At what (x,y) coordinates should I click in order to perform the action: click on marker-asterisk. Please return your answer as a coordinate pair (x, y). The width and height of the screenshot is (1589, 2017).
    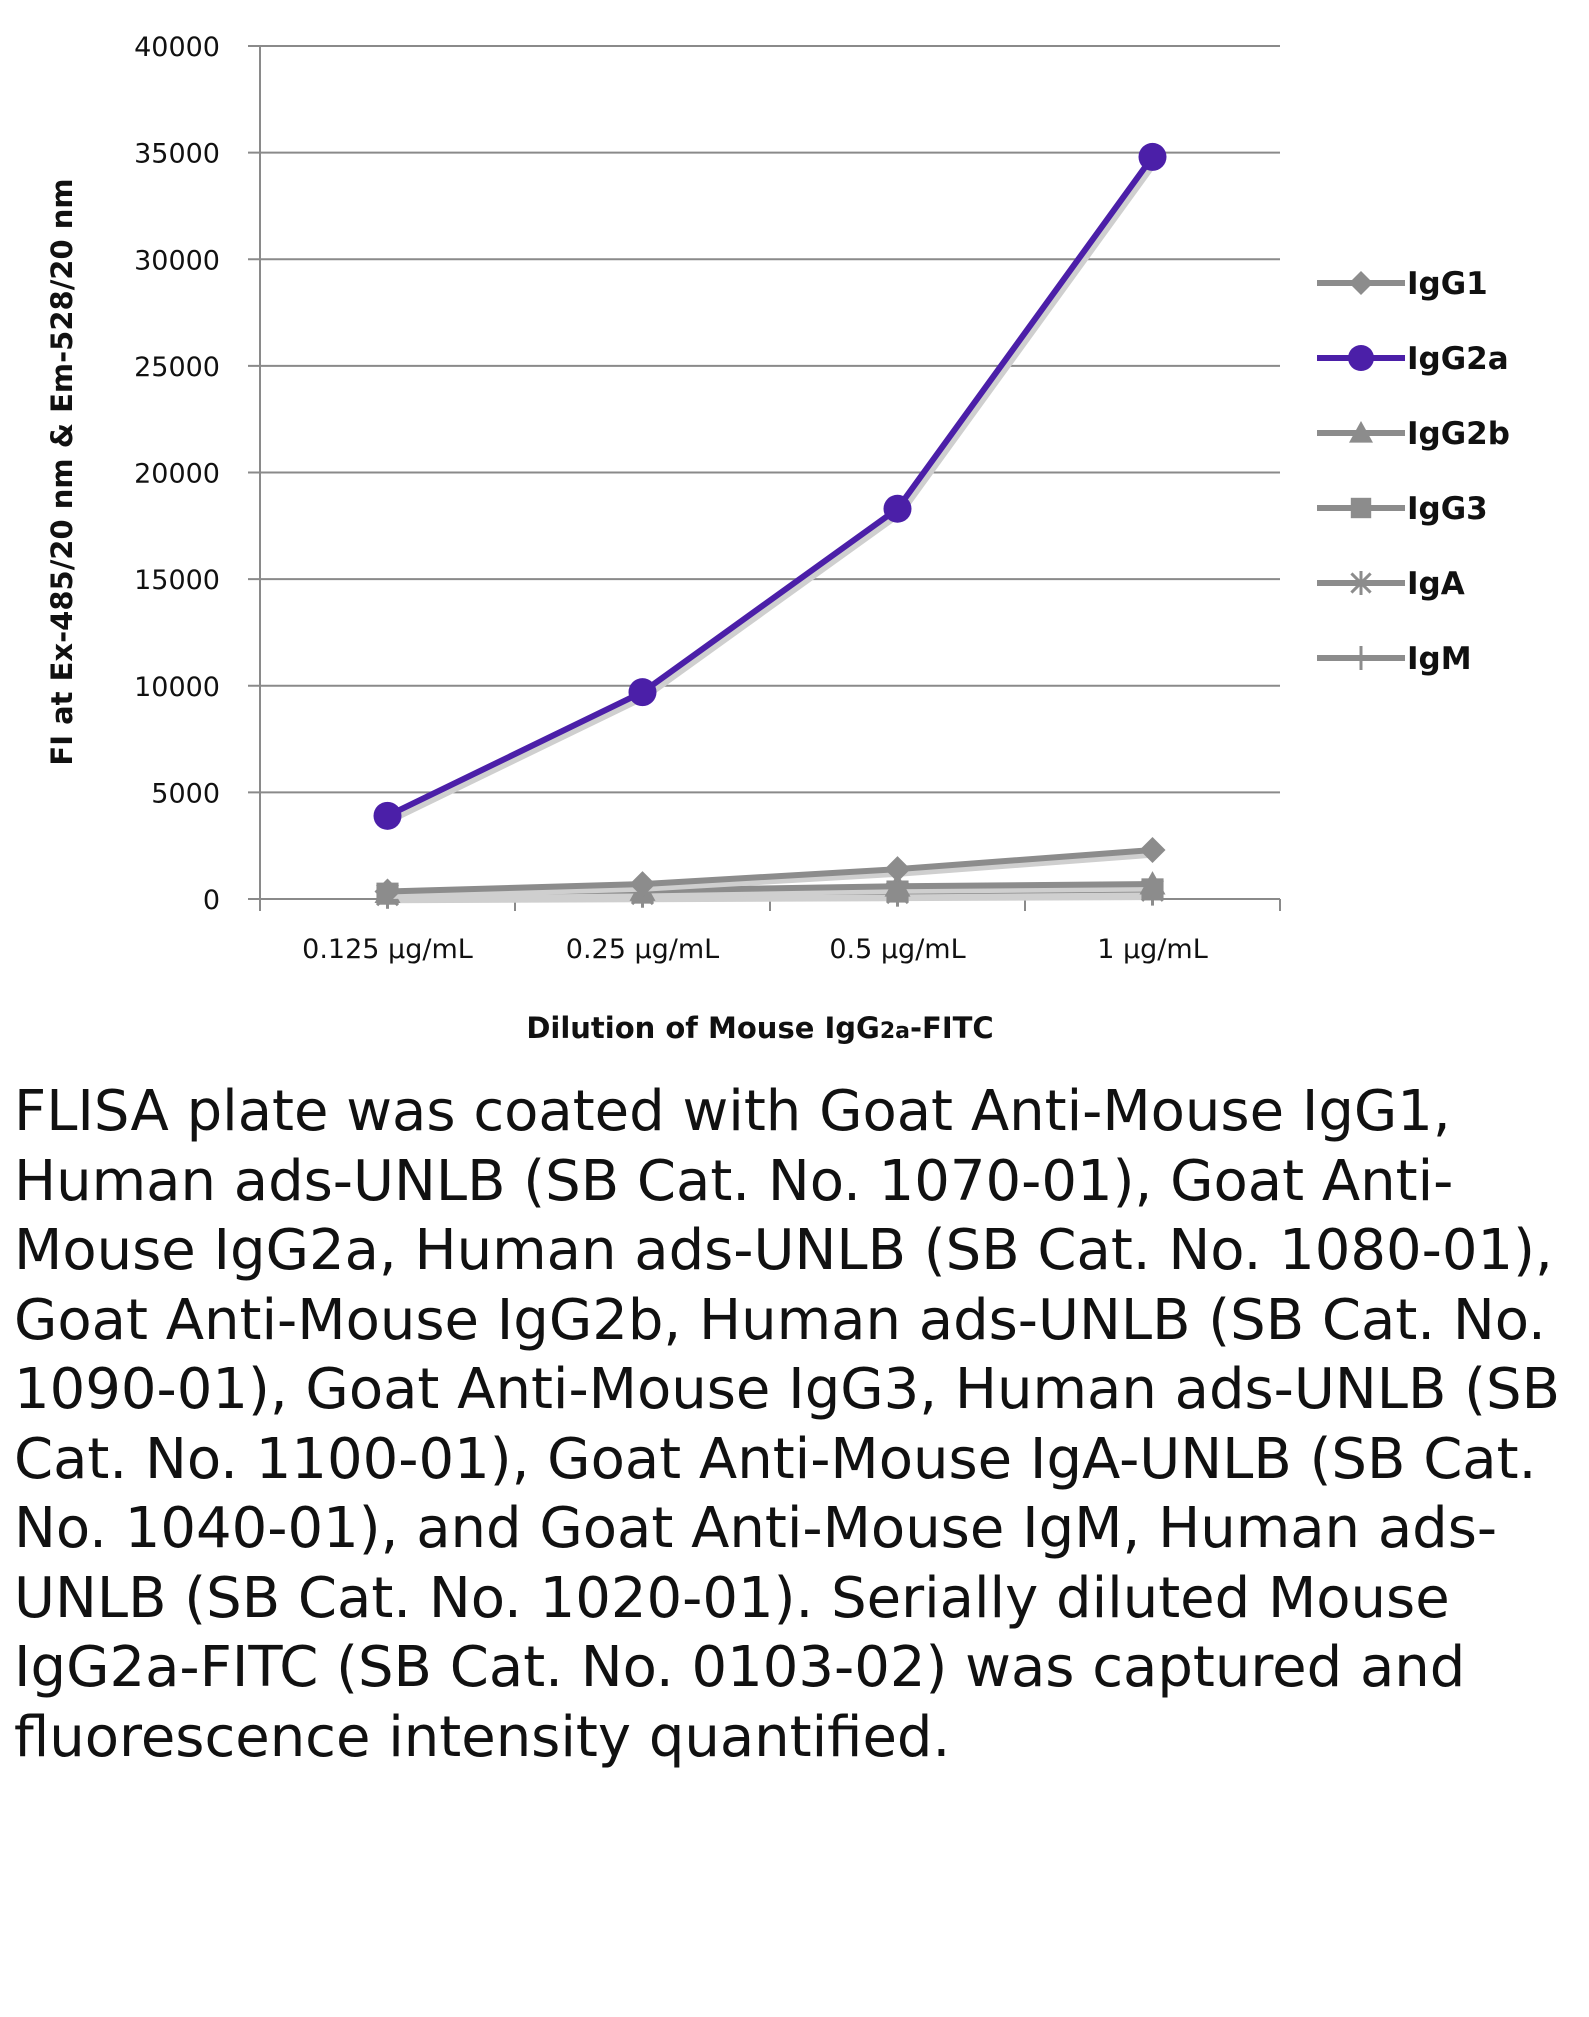
    Looking at the image, I should click on (1361, 583).